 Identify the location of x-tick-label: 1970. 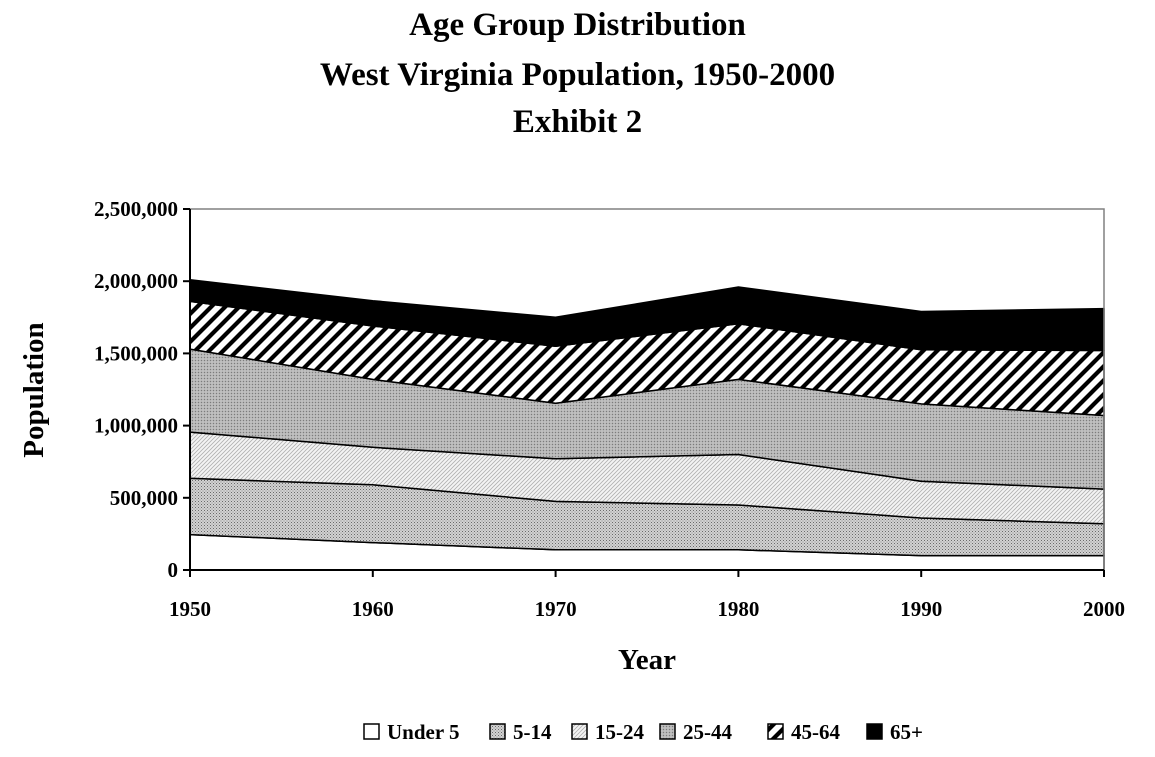
(556, 609).